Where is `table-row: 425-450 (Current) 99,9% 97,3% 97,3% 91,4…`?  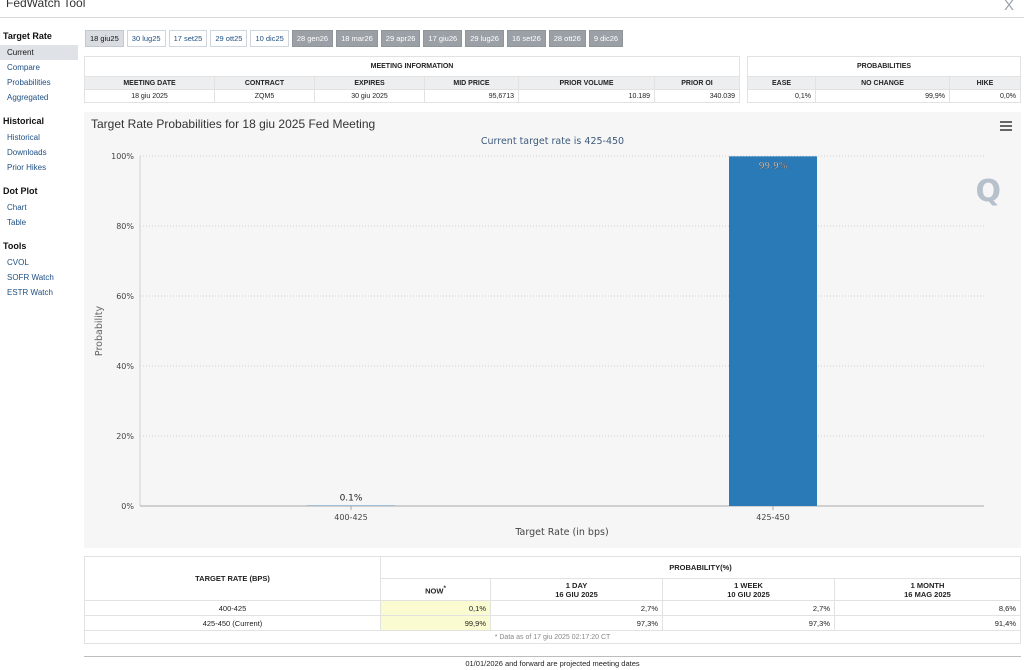 table-row: 425-450 (Current) 99,9% 97,3% 97,3% 91,4… is located at coordinates (552, 623).